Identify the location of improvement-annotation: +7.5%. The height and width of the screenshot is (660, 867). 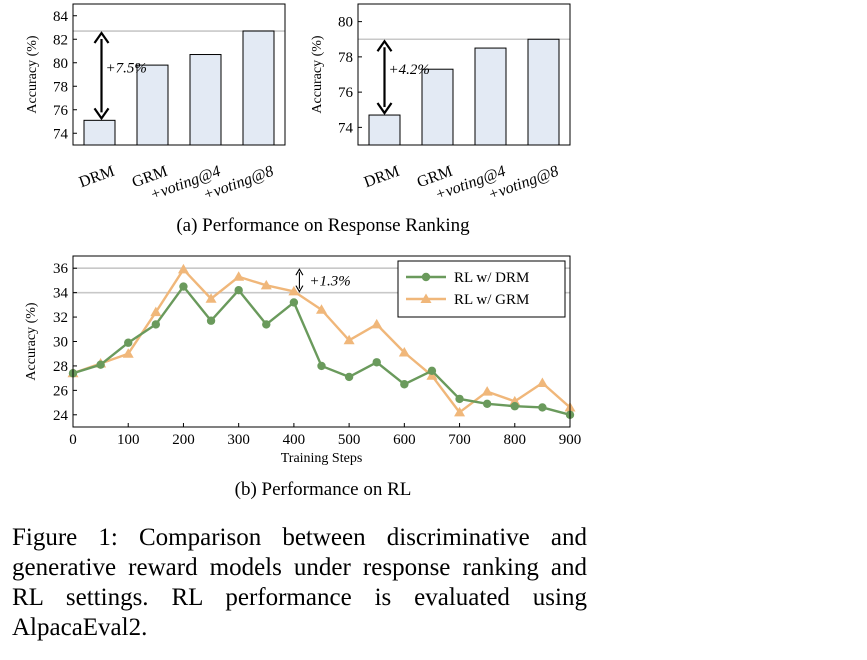
(126, 69).